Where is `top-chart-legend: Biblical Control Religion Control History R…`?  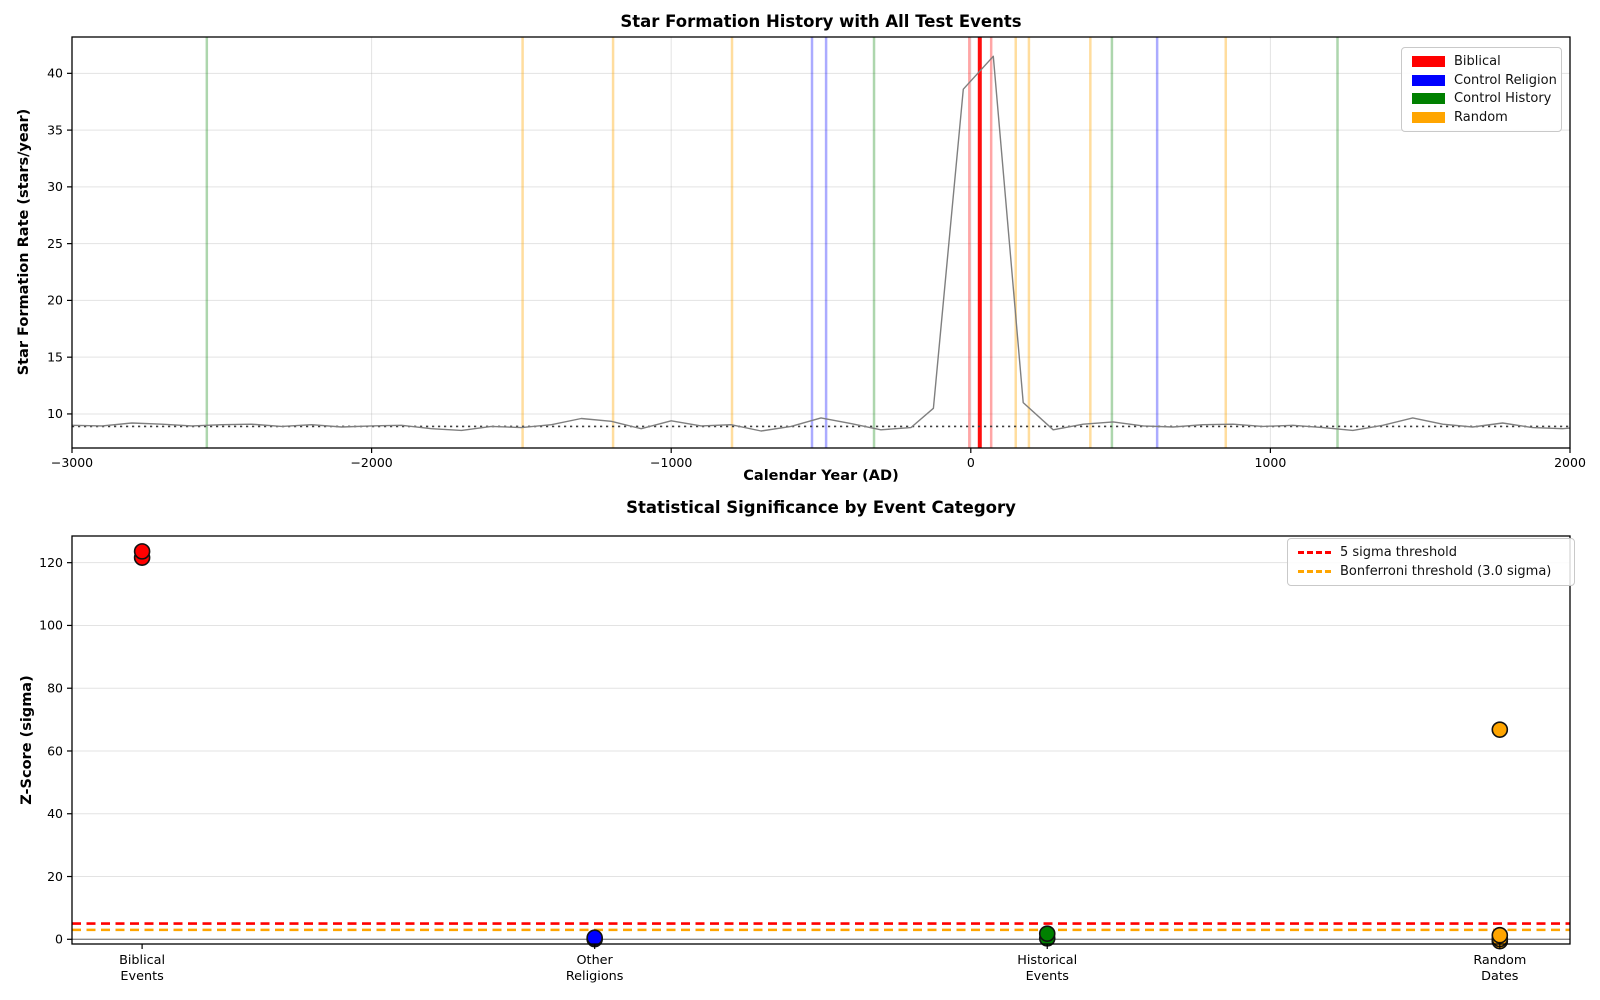 top-chart-legend: Biblical Control Religion Control History R… is located at coordinates (1481, 89).